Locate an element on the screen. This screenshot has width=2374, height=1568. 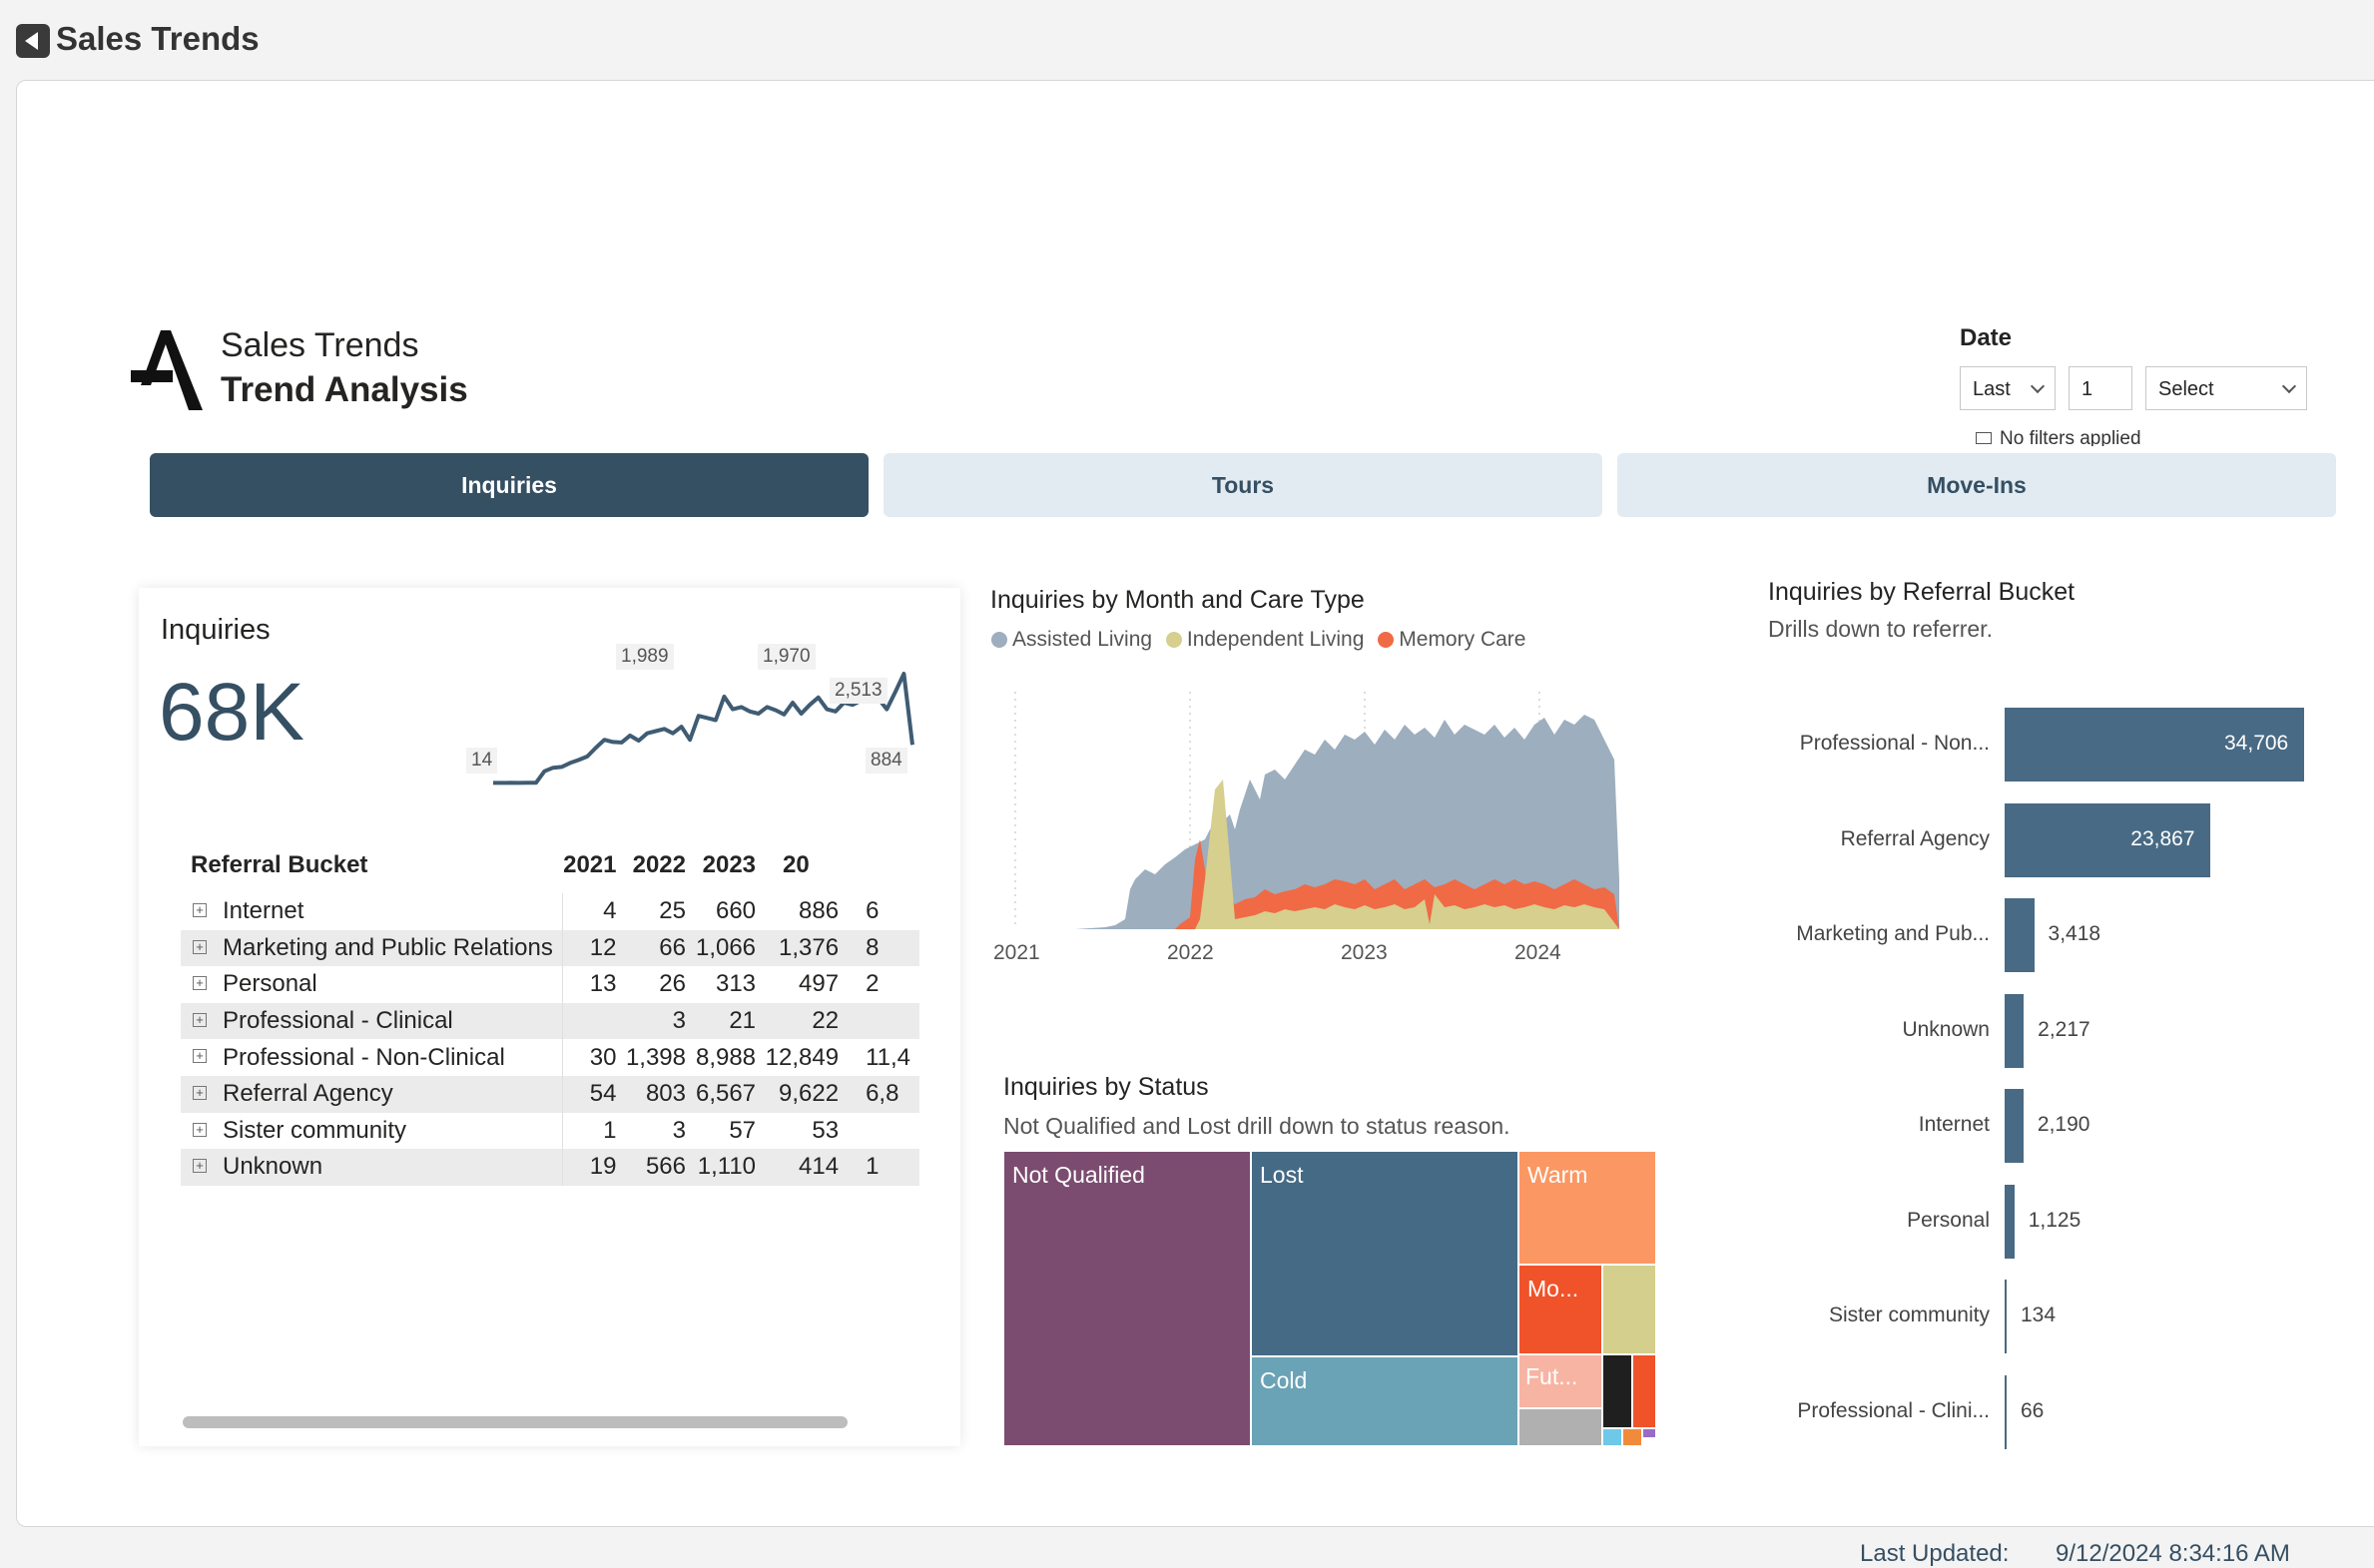
cell-value: 1,376 is located at coordinates (807, 948).